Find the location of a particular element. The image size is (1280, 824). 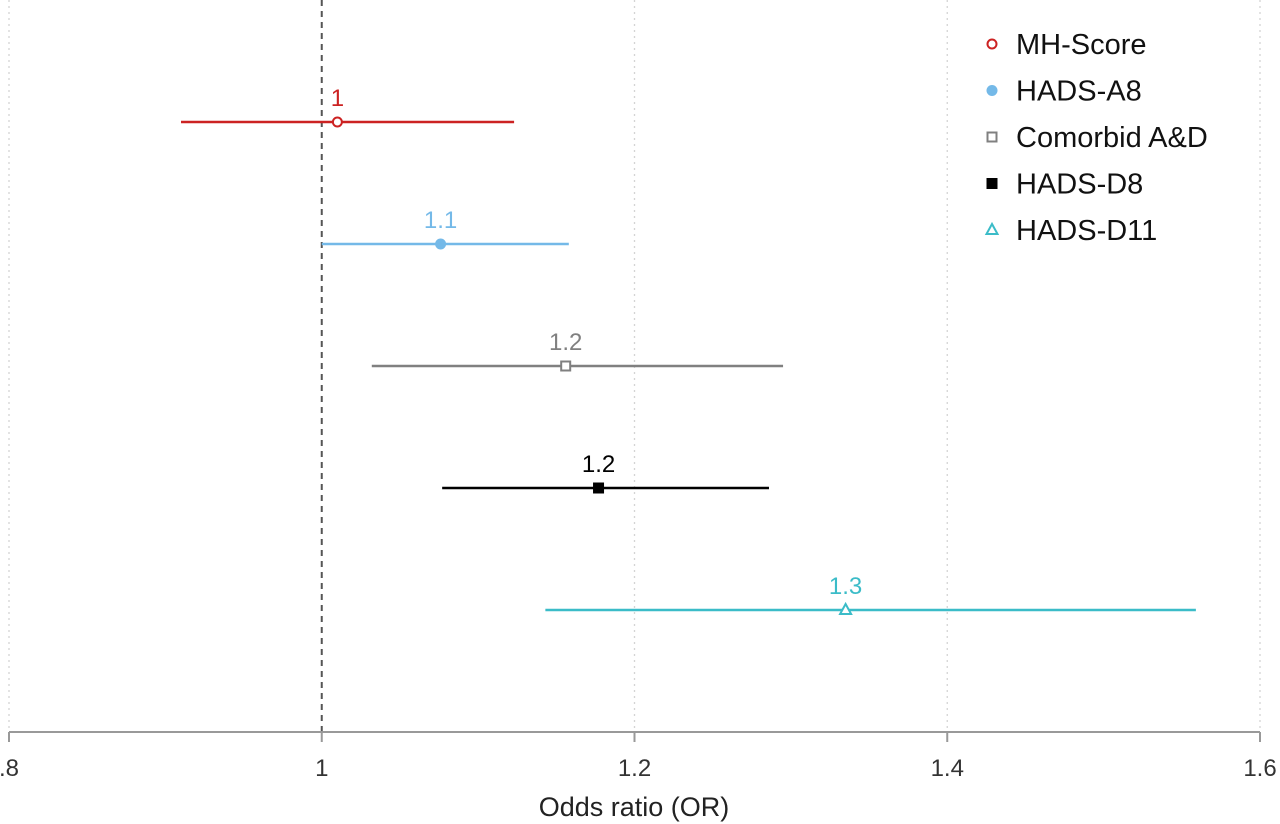

legend-item: HADS-D11 is located at coordinates (1070, 231).